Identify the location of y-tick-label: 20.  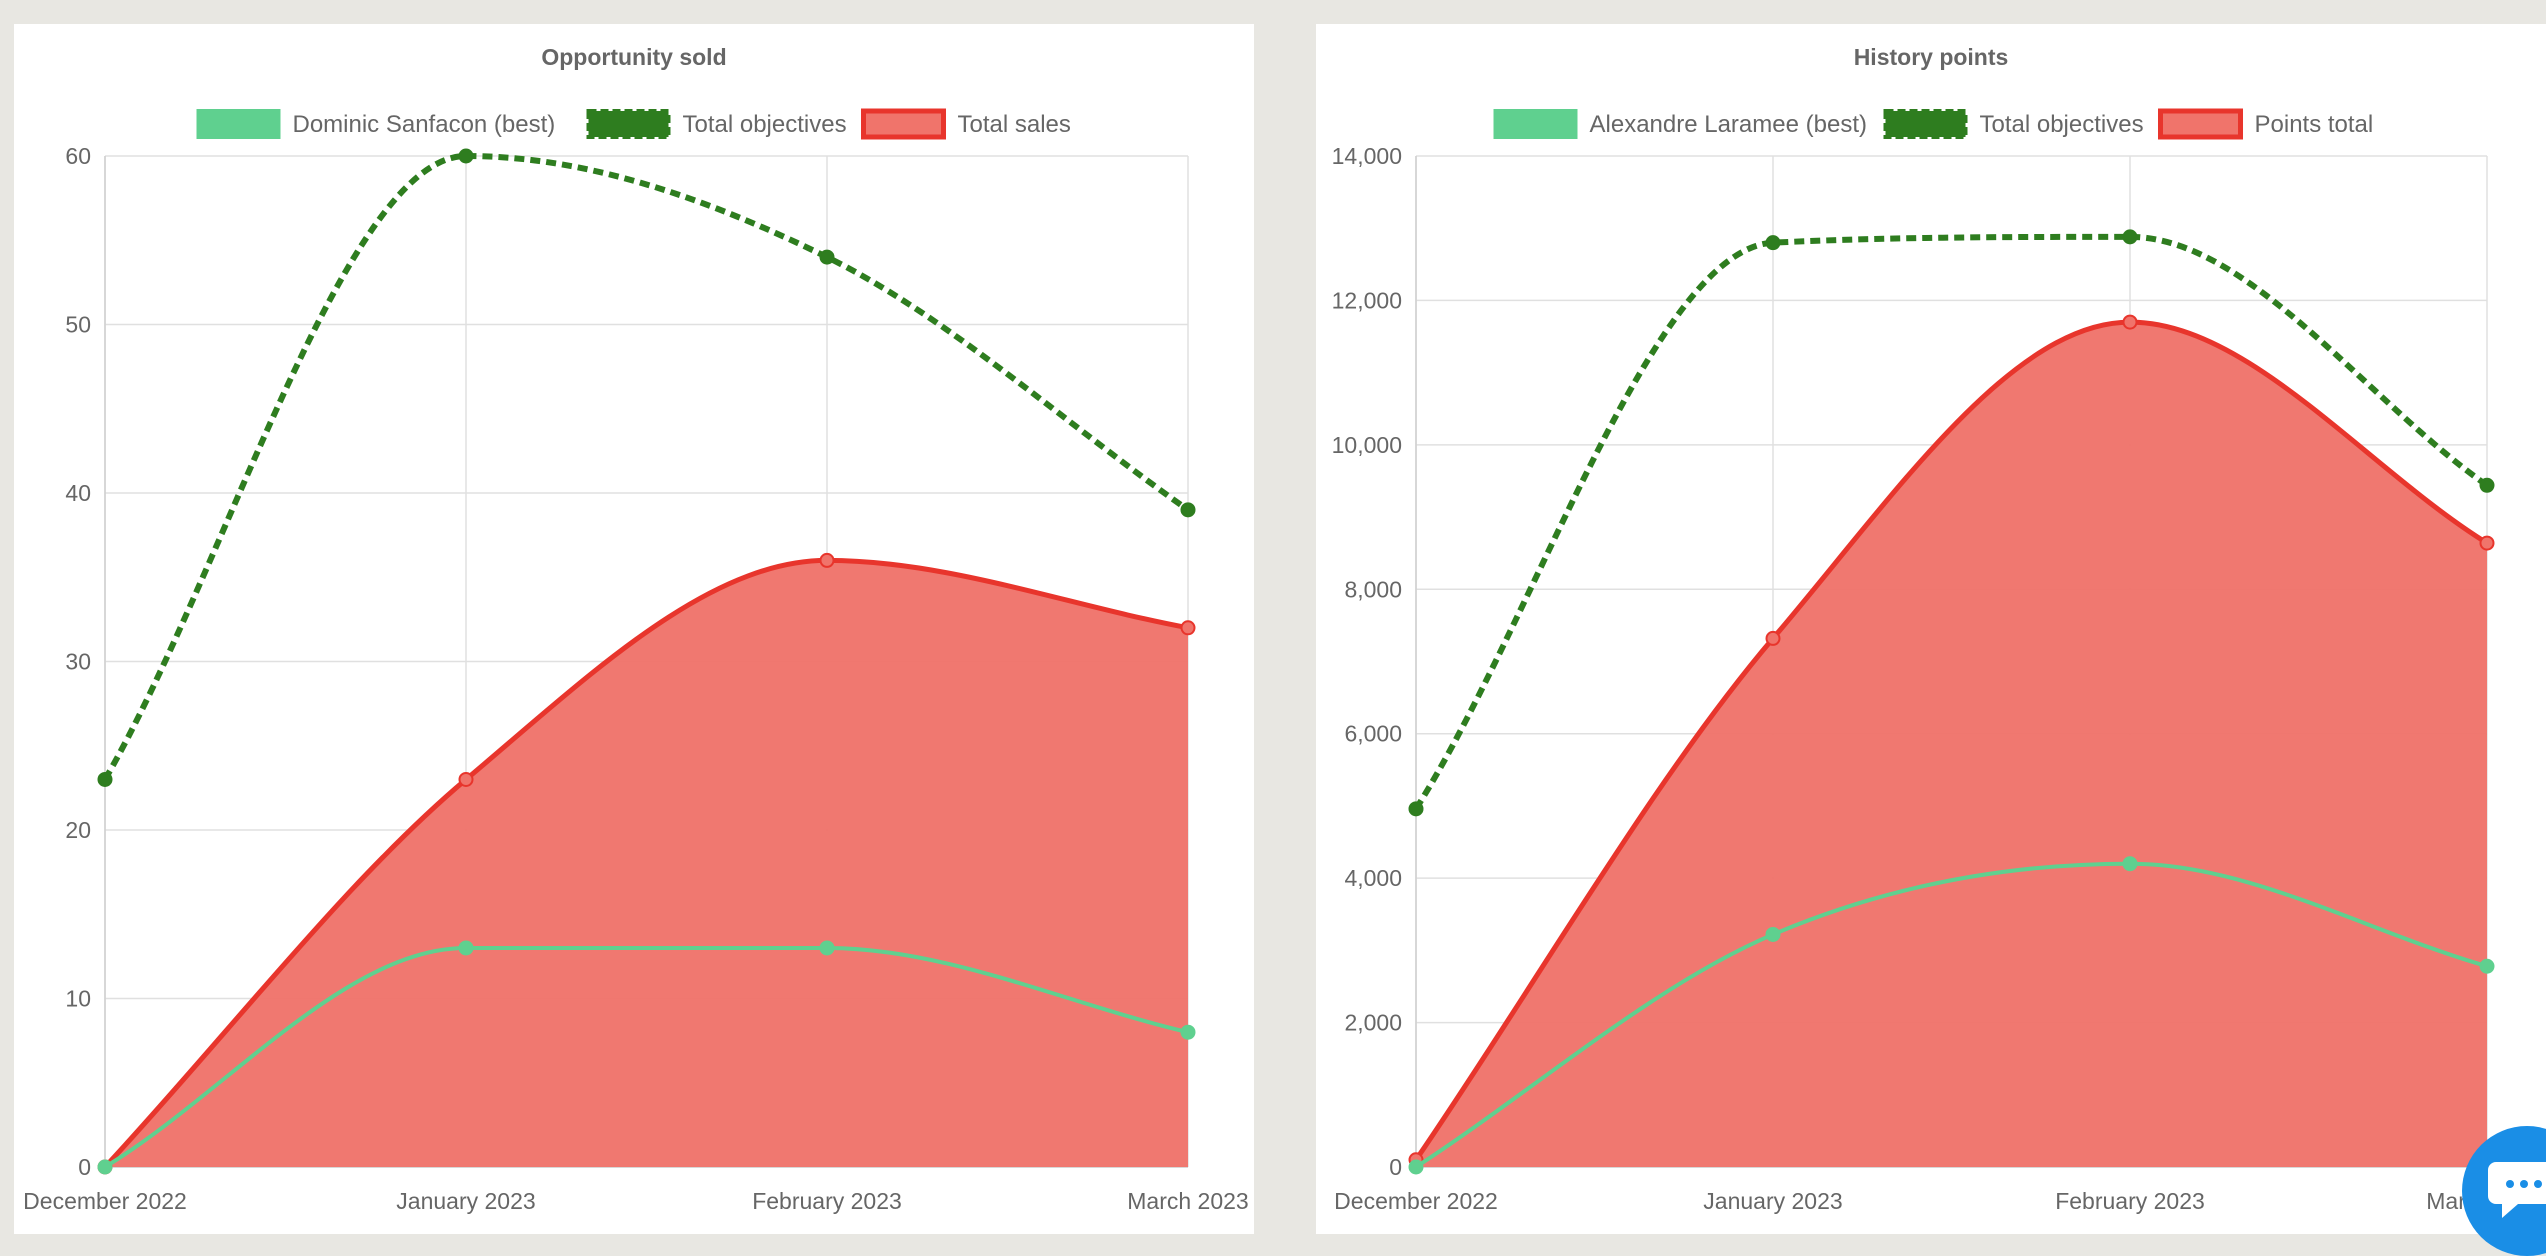
(78, 830).